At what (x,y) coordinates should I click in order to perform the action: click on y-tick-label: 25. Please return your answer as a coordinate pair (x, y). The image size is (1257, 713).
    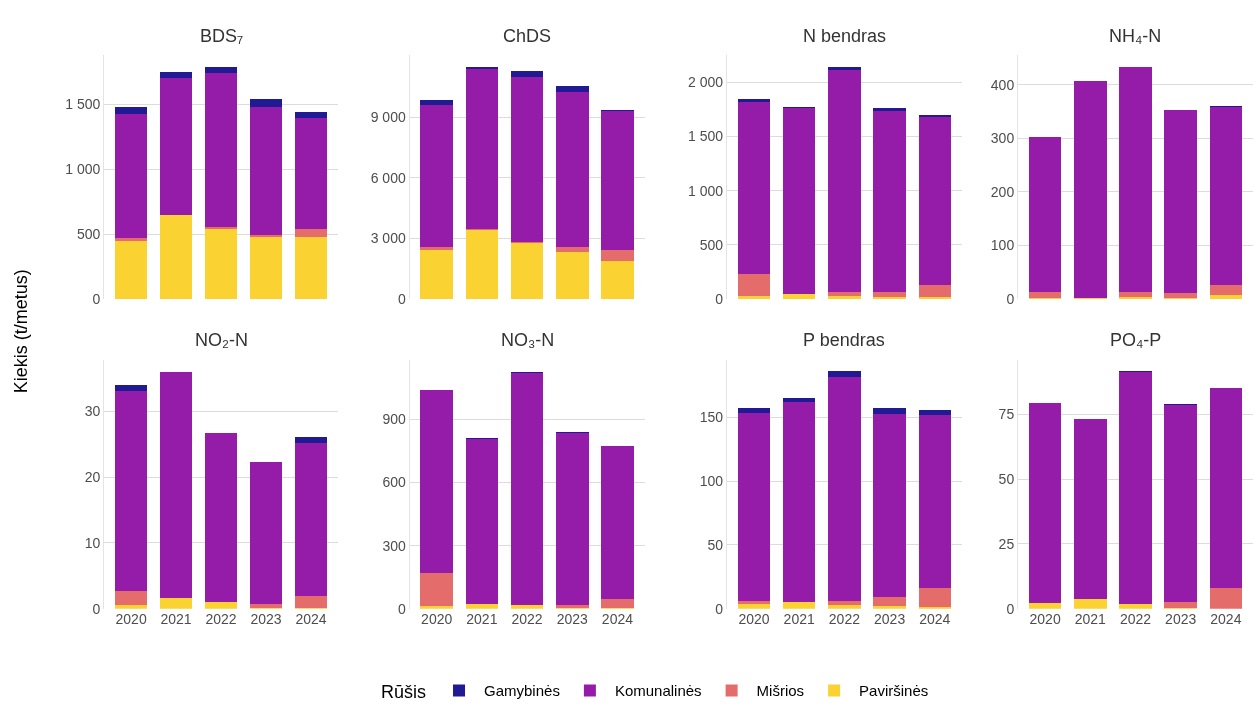
    Looking at the image, I should click on (1006, 543).